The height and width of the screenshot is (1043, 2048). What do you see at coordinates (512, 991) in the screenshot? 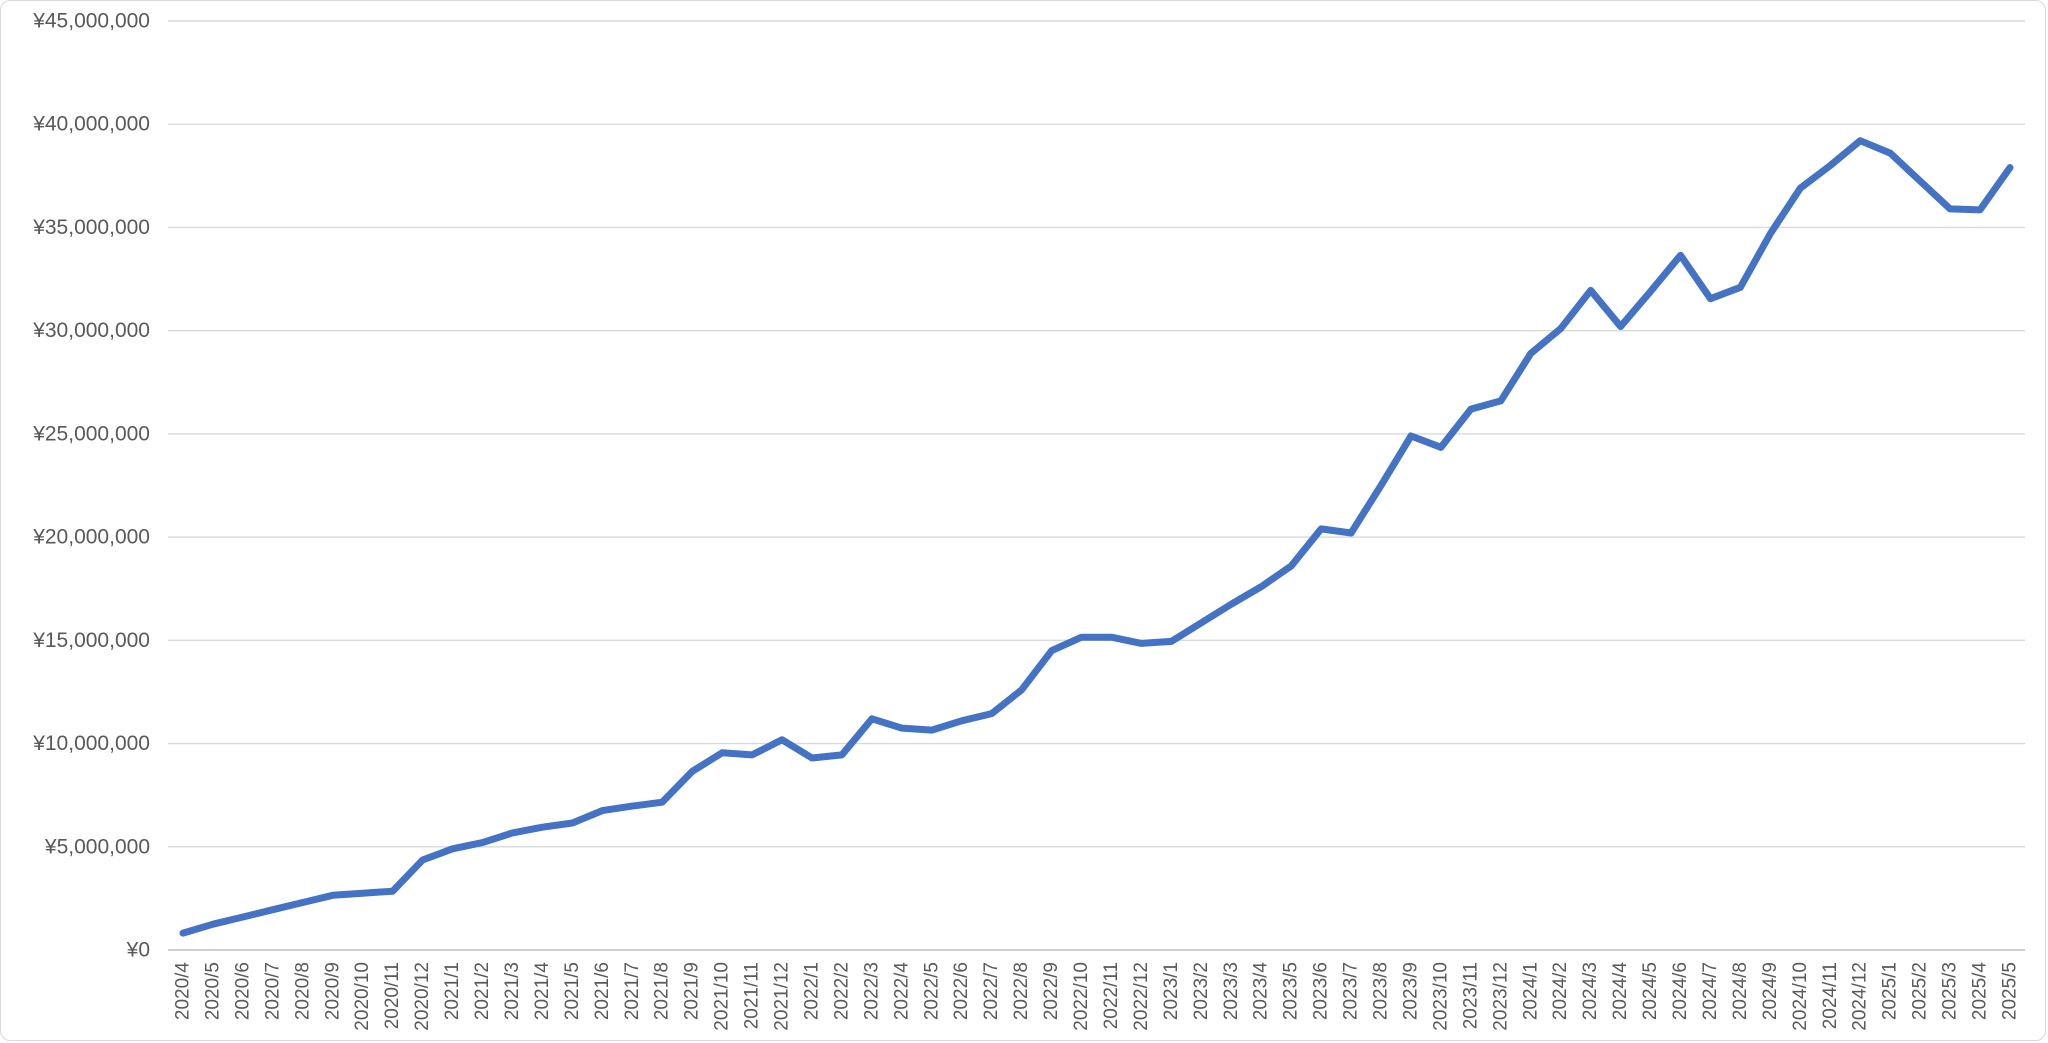
I see `x-axis-tick-label: 2021/3` at bounding box center [512, 991].